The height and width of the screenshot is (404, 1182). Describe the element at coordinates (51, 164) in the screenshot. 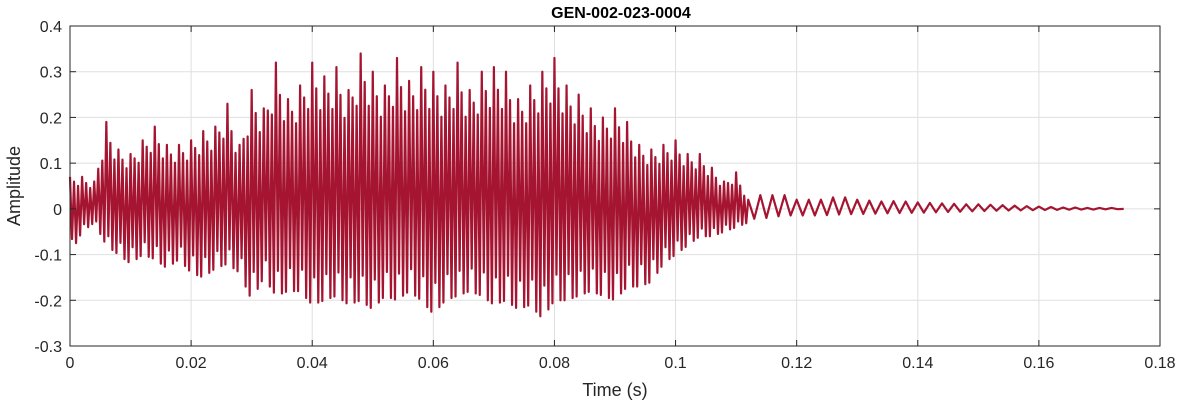

I see `y-tick-label: 0.1` at that location.